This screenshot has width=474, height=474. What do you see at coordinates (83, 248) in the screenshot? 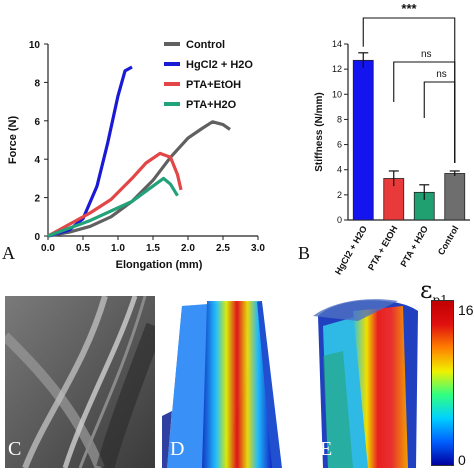
I see `x-tick-label: 0.5` at bounding box center [83, 248].